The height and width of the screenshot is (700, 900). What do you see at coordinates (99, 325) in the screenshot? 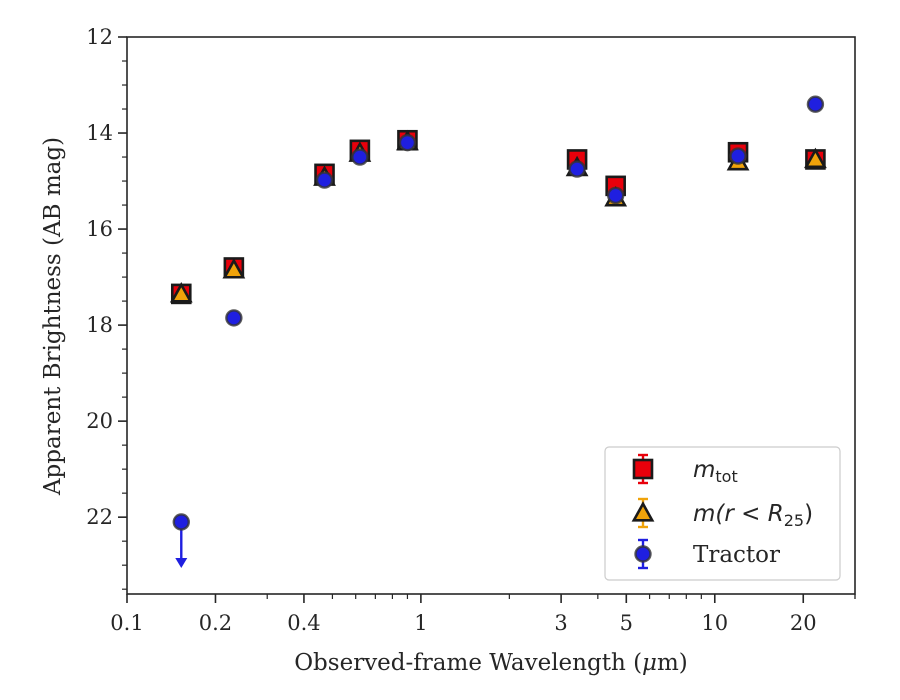
I see `y-tick-label: 18` at bounding box center [99, 325].